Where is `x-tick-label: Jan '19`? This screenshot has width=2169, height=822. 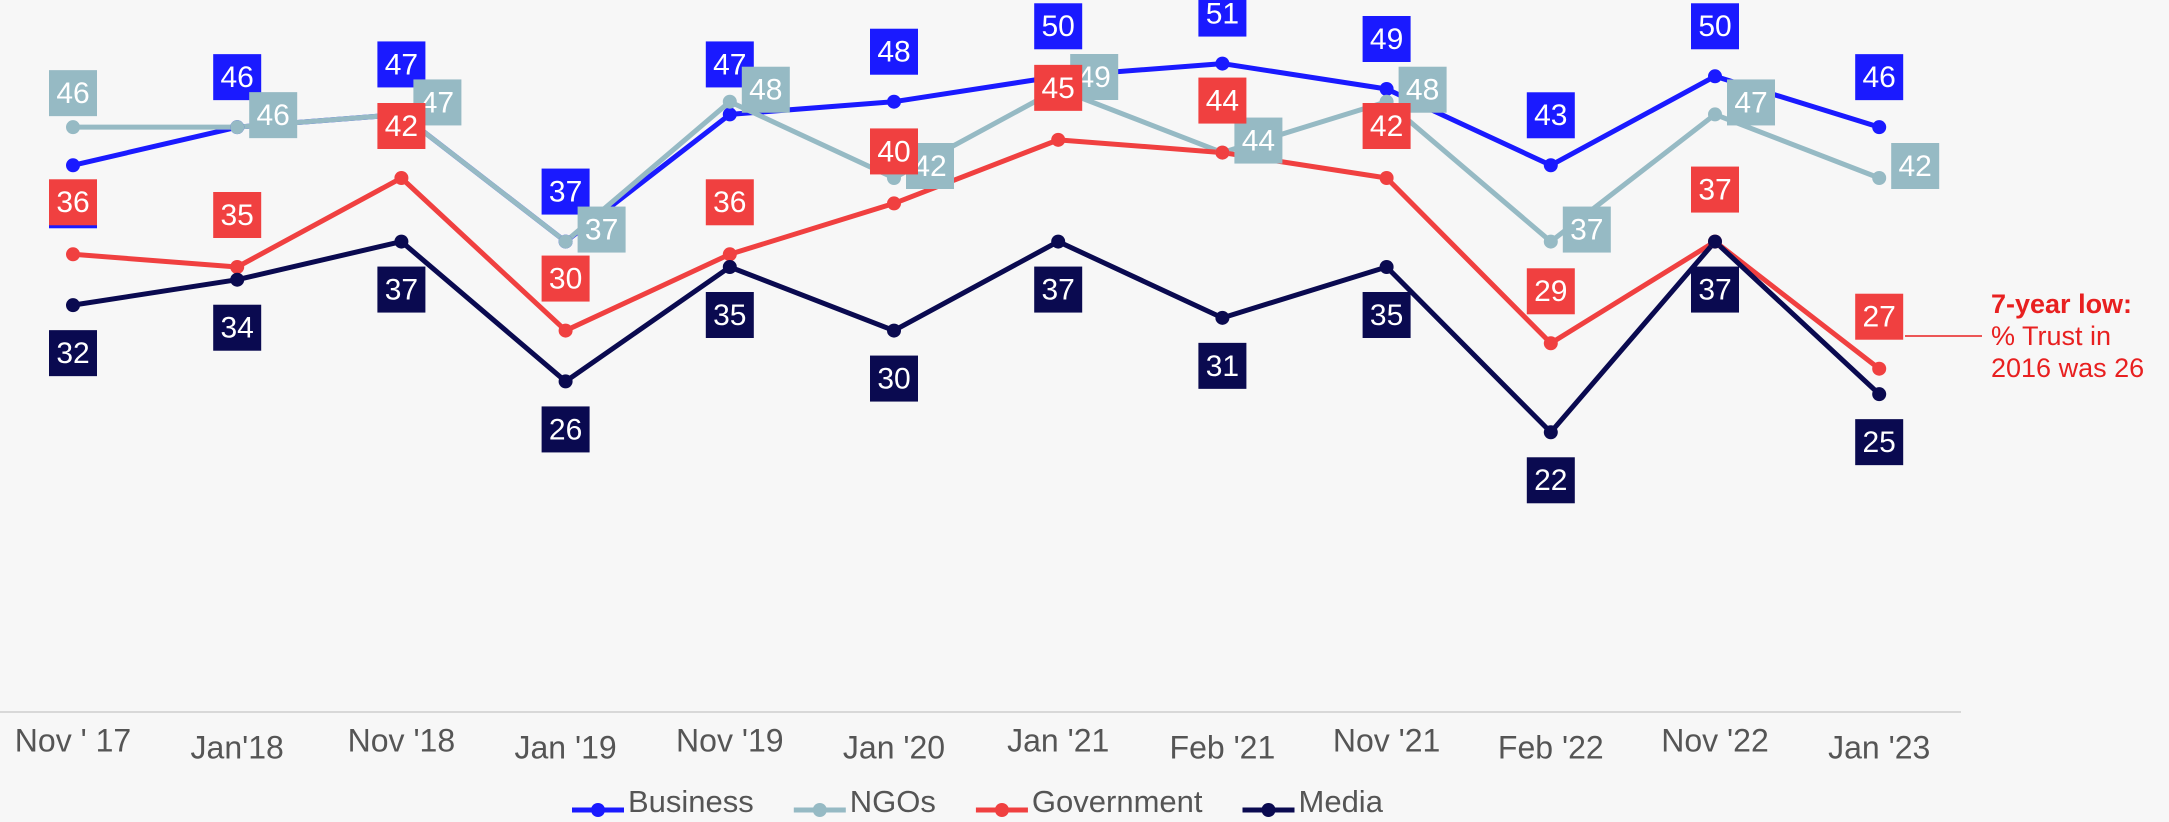
x-tick-label: Jan '19 is located at coordinates (566, 747).